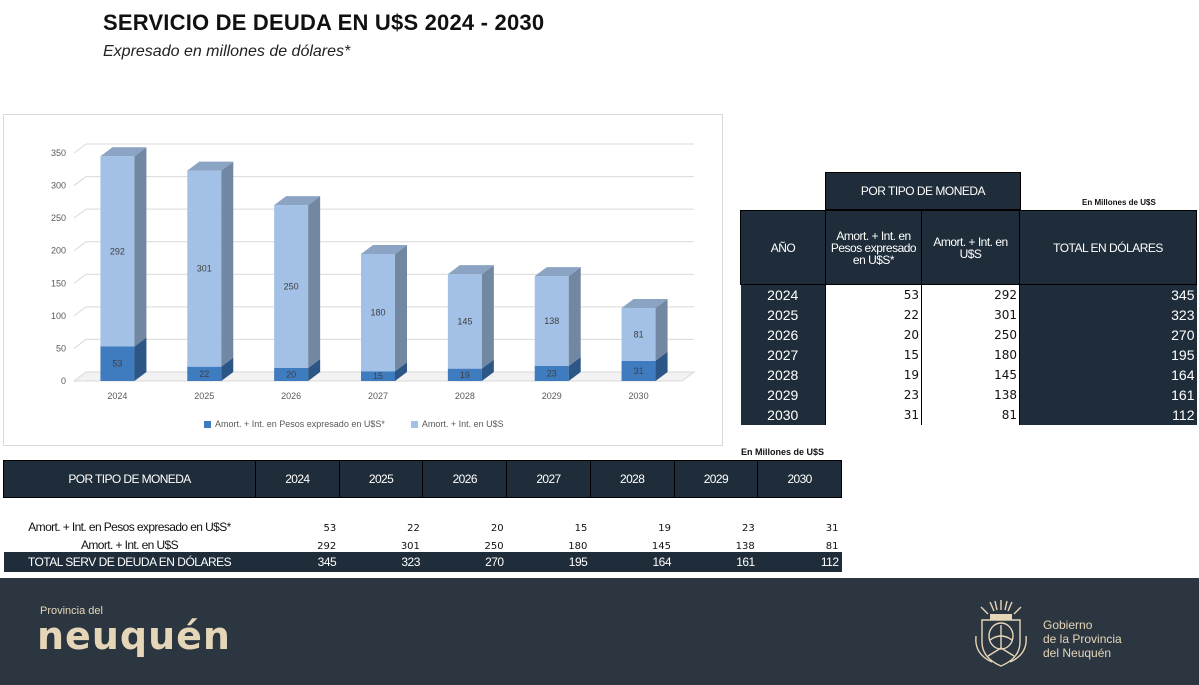 The image size is (1199, 685). Describe the element at coordinates (783, 247) in the screenshot. I see `col-header-year: AÑO` at that location.